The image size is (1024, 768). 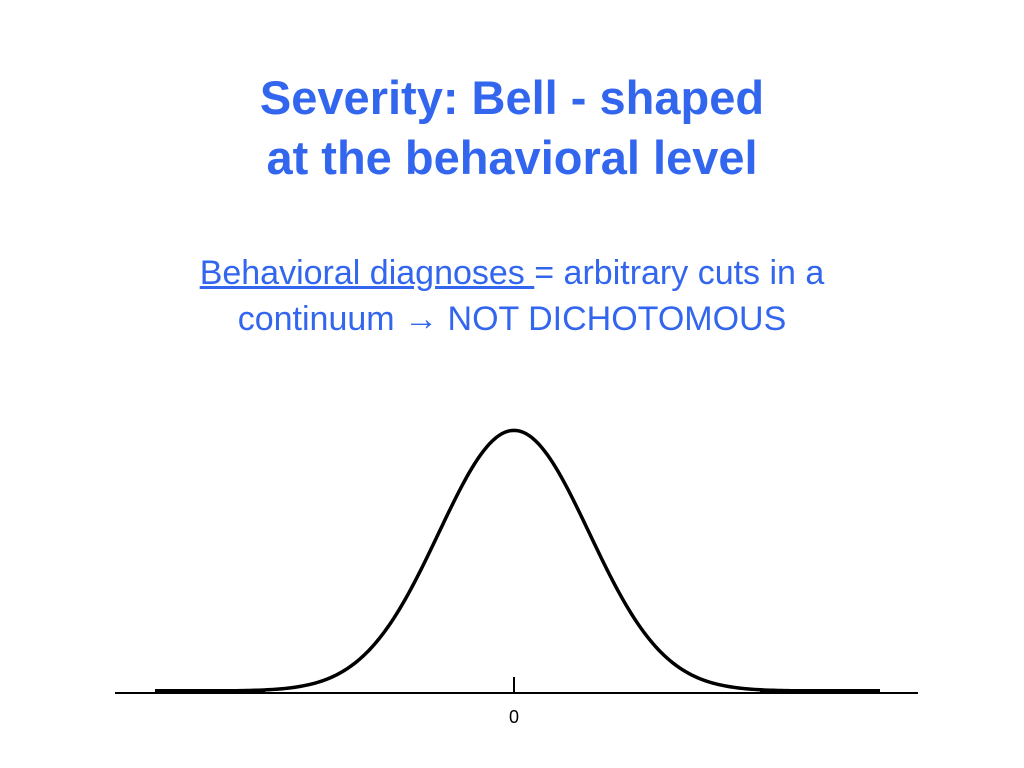 I want to click on subtitle-rest: = arbitrary cuts in a, so click(x=679, y=273).